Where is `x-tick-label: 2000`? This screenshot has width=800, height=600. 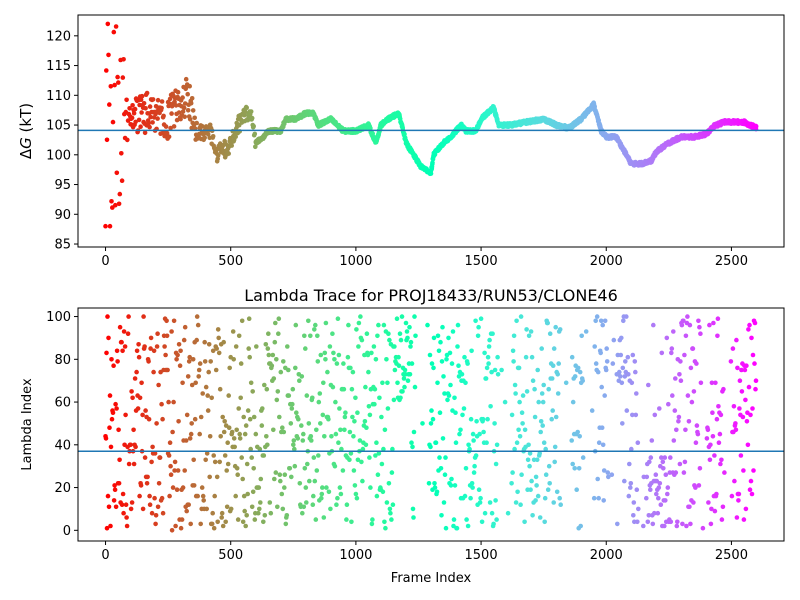
x-tick-label: 2000 is located at coordinates (606, 555).